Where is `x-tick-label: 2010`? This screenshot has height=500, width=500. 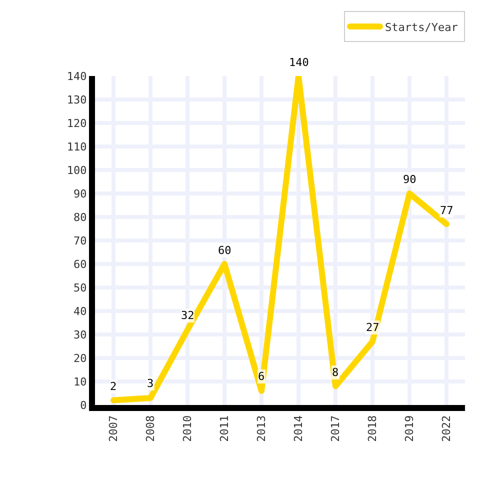 x-tick-label: 2010 is located at coordinates (187, 428).